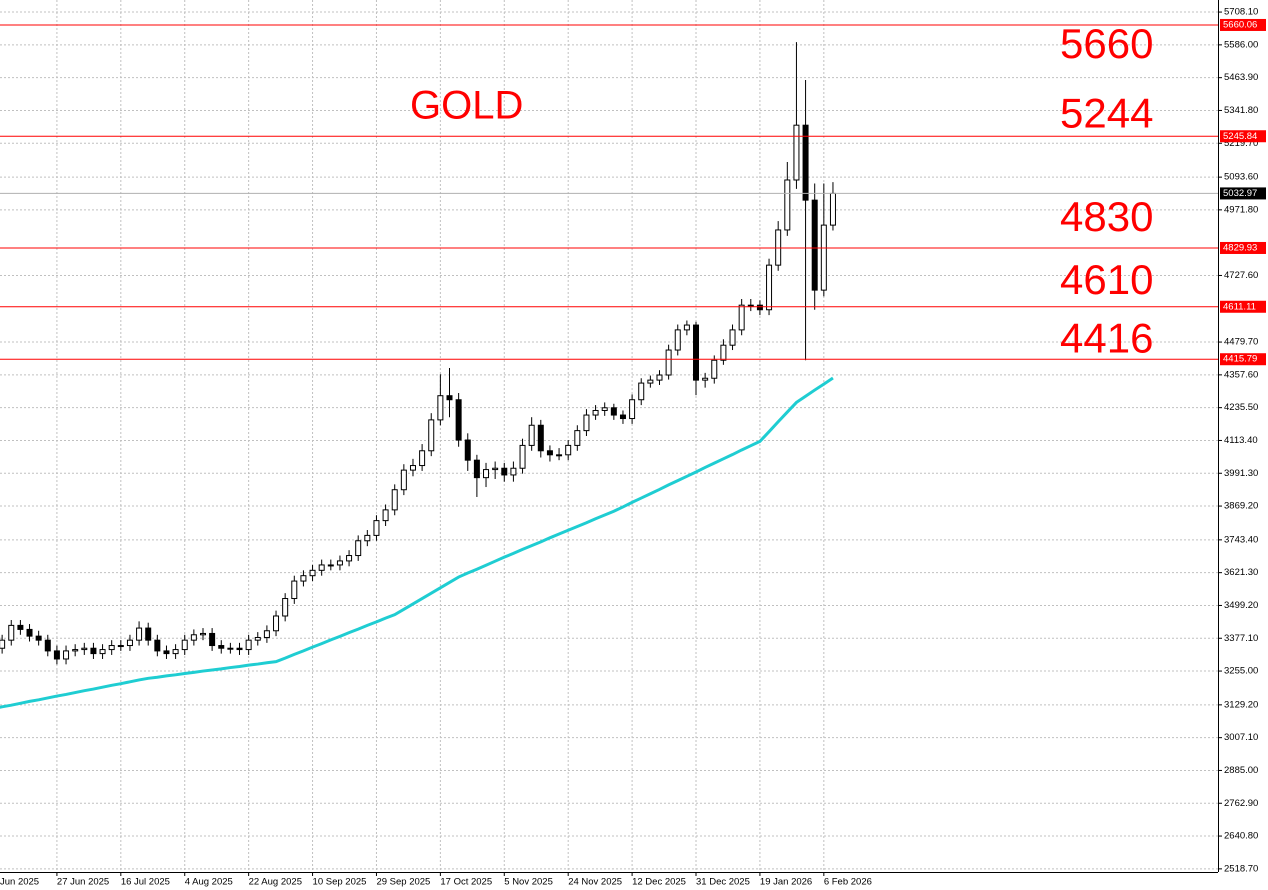 The image size is (1268, 890). What do you see at coordinates (403, 882) in the screenshot?
I see `x-tick-label: 29 Sep 2025` at bounding box center [403, 882].